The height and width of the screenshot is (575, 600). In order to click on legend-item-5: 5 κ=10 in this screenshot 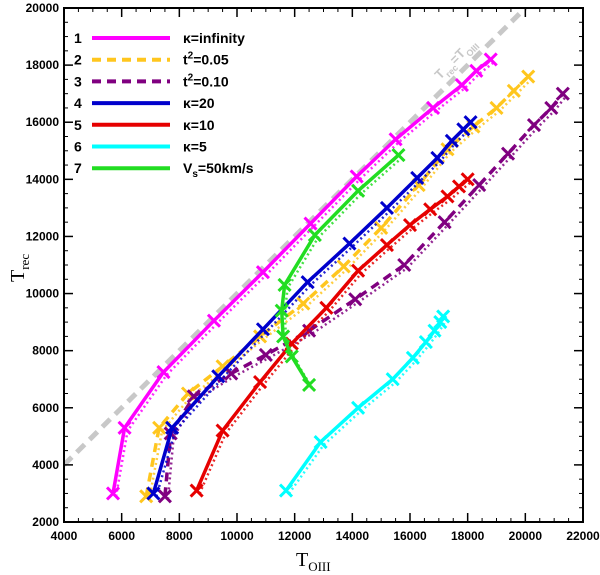, I will do `click(144, 125)`.